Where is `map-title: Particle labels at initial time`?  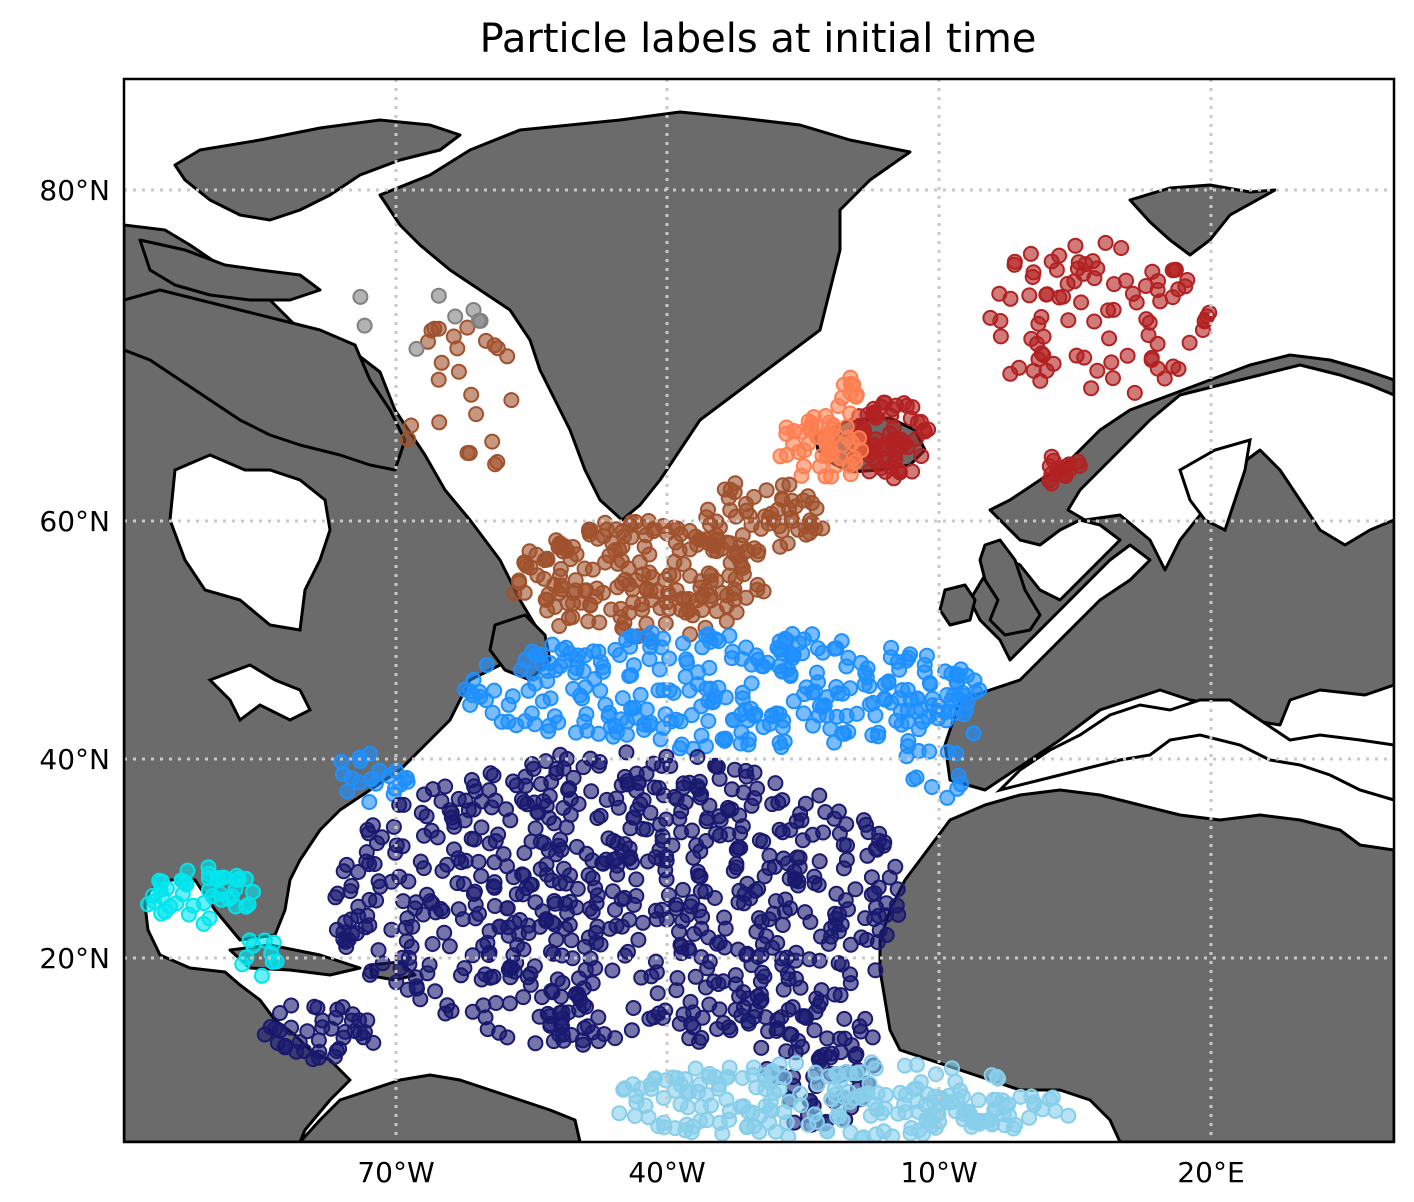 map-title: Particle labels at initial time is located at coordinates (758, 39).